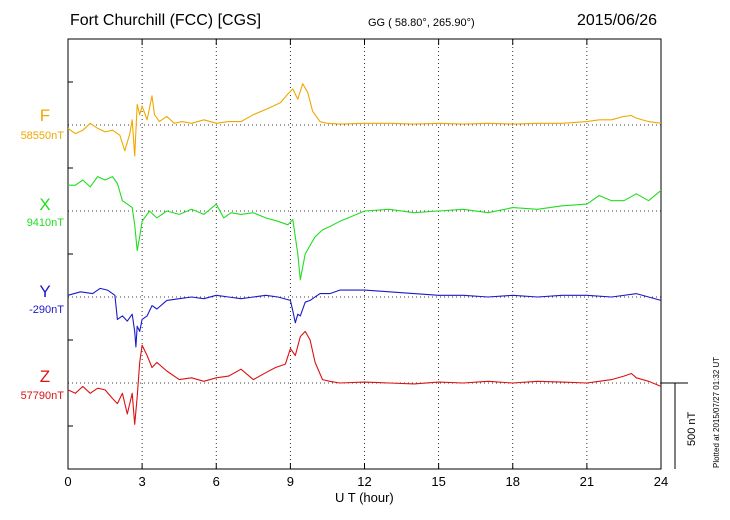  I want to click on x-tick-label: 21, so click(587, 481).